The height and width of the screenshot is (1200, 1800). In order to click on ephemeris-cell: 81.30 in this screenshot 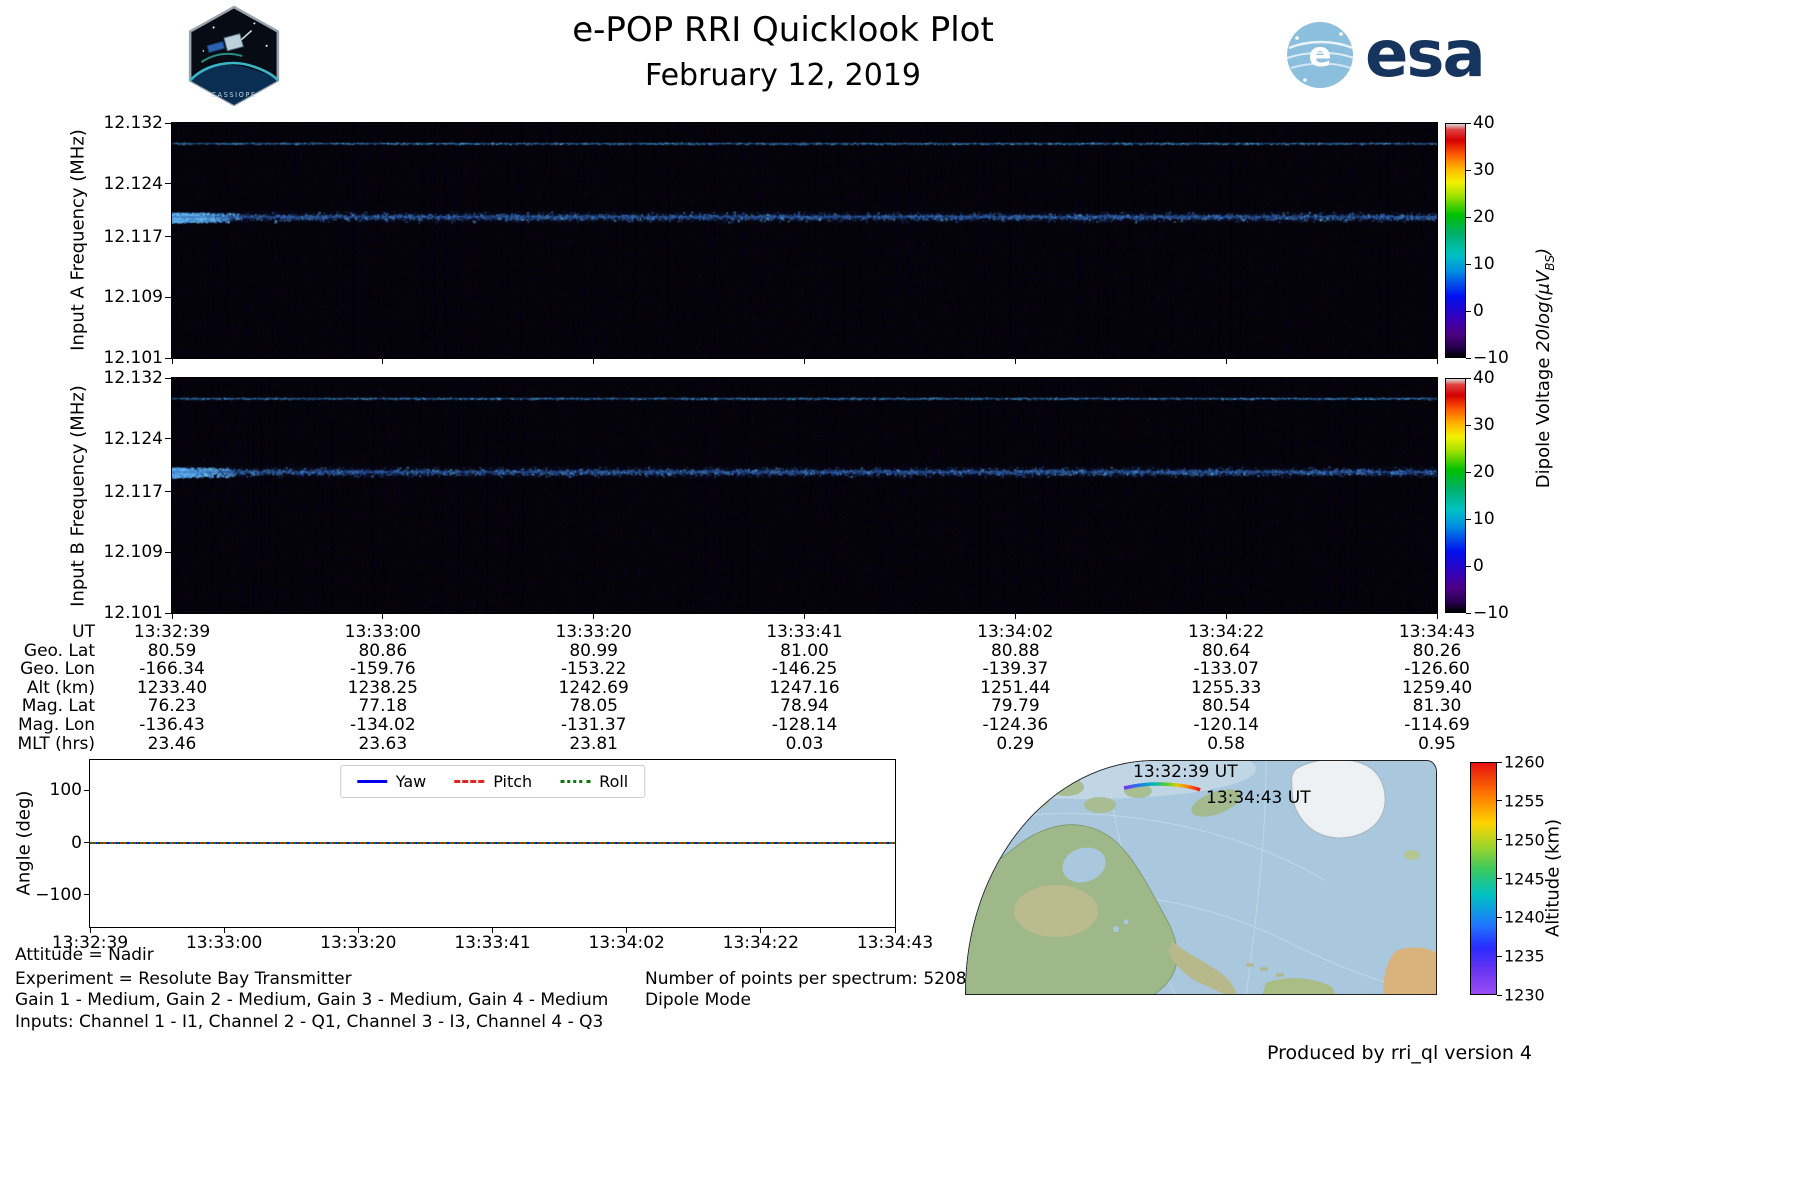, I will do `click(1437, 706)`.